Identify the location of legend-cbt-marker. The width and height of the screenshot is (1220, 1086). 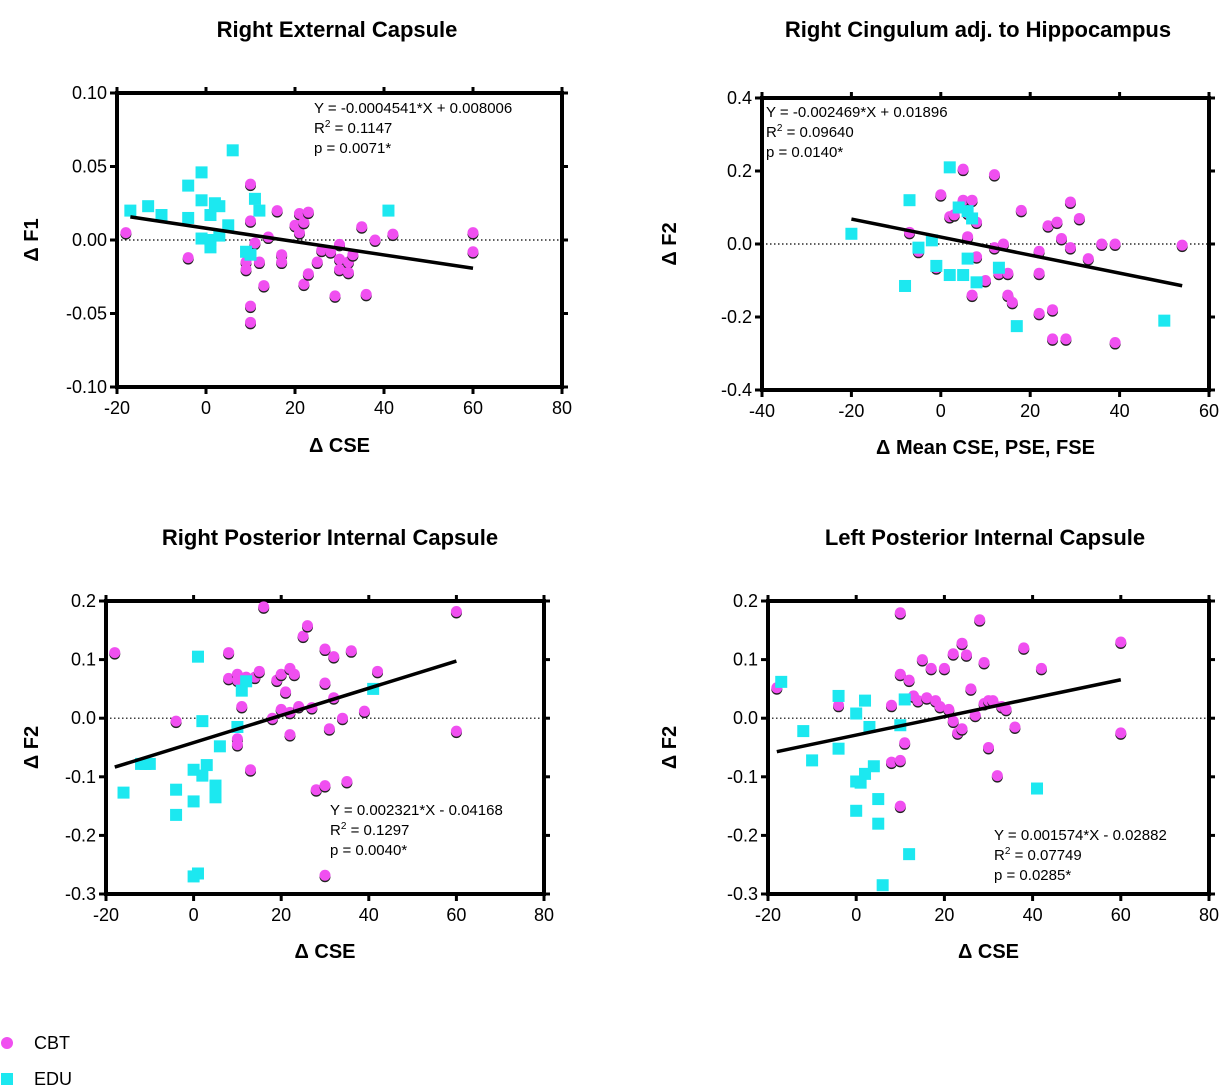
(7, 1043).